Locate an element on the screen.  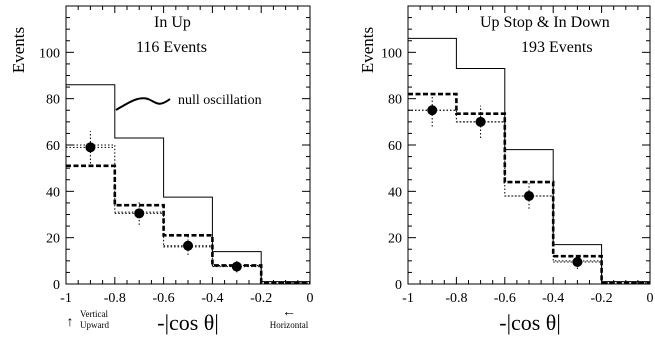
vertical-note: Vertical is located at coordinates (94, 314).